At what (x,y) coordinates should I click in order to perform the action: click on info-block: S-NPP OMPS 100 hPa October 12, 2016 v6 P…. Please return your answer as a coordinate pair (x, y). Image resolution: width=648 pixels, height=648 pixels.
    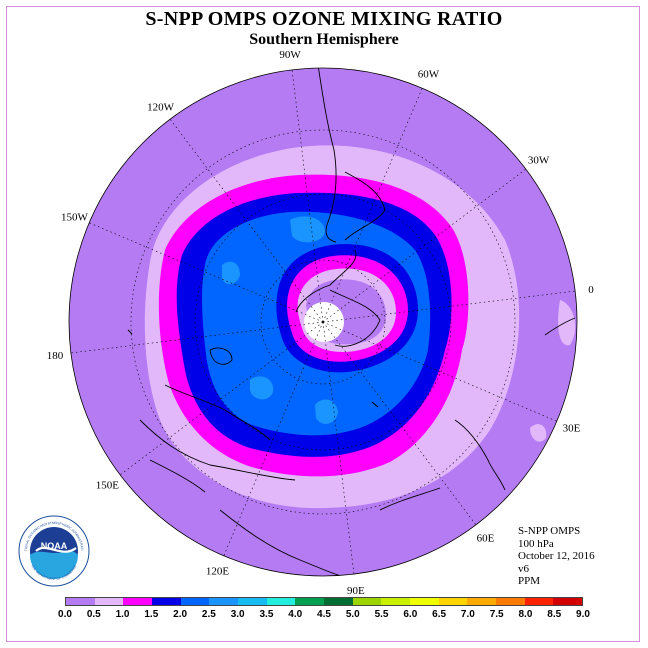
    Looking at the image, I should click on (556, 556).